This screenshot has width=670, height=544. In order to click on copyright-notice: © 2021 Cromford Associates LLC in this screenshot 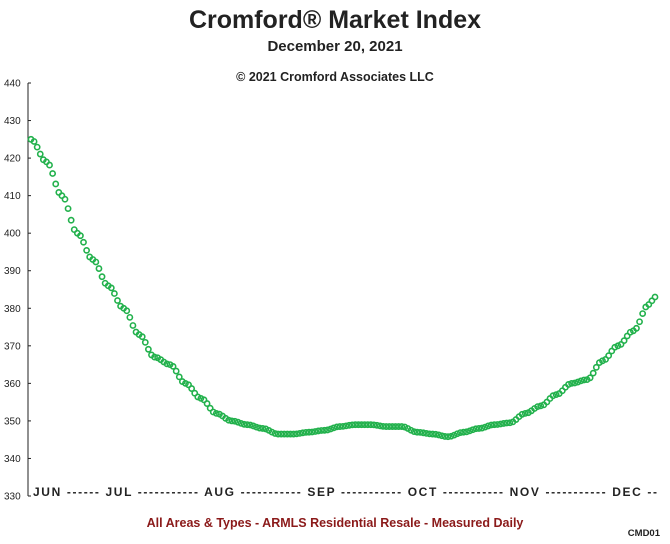, I will do `click(335, 77)`.